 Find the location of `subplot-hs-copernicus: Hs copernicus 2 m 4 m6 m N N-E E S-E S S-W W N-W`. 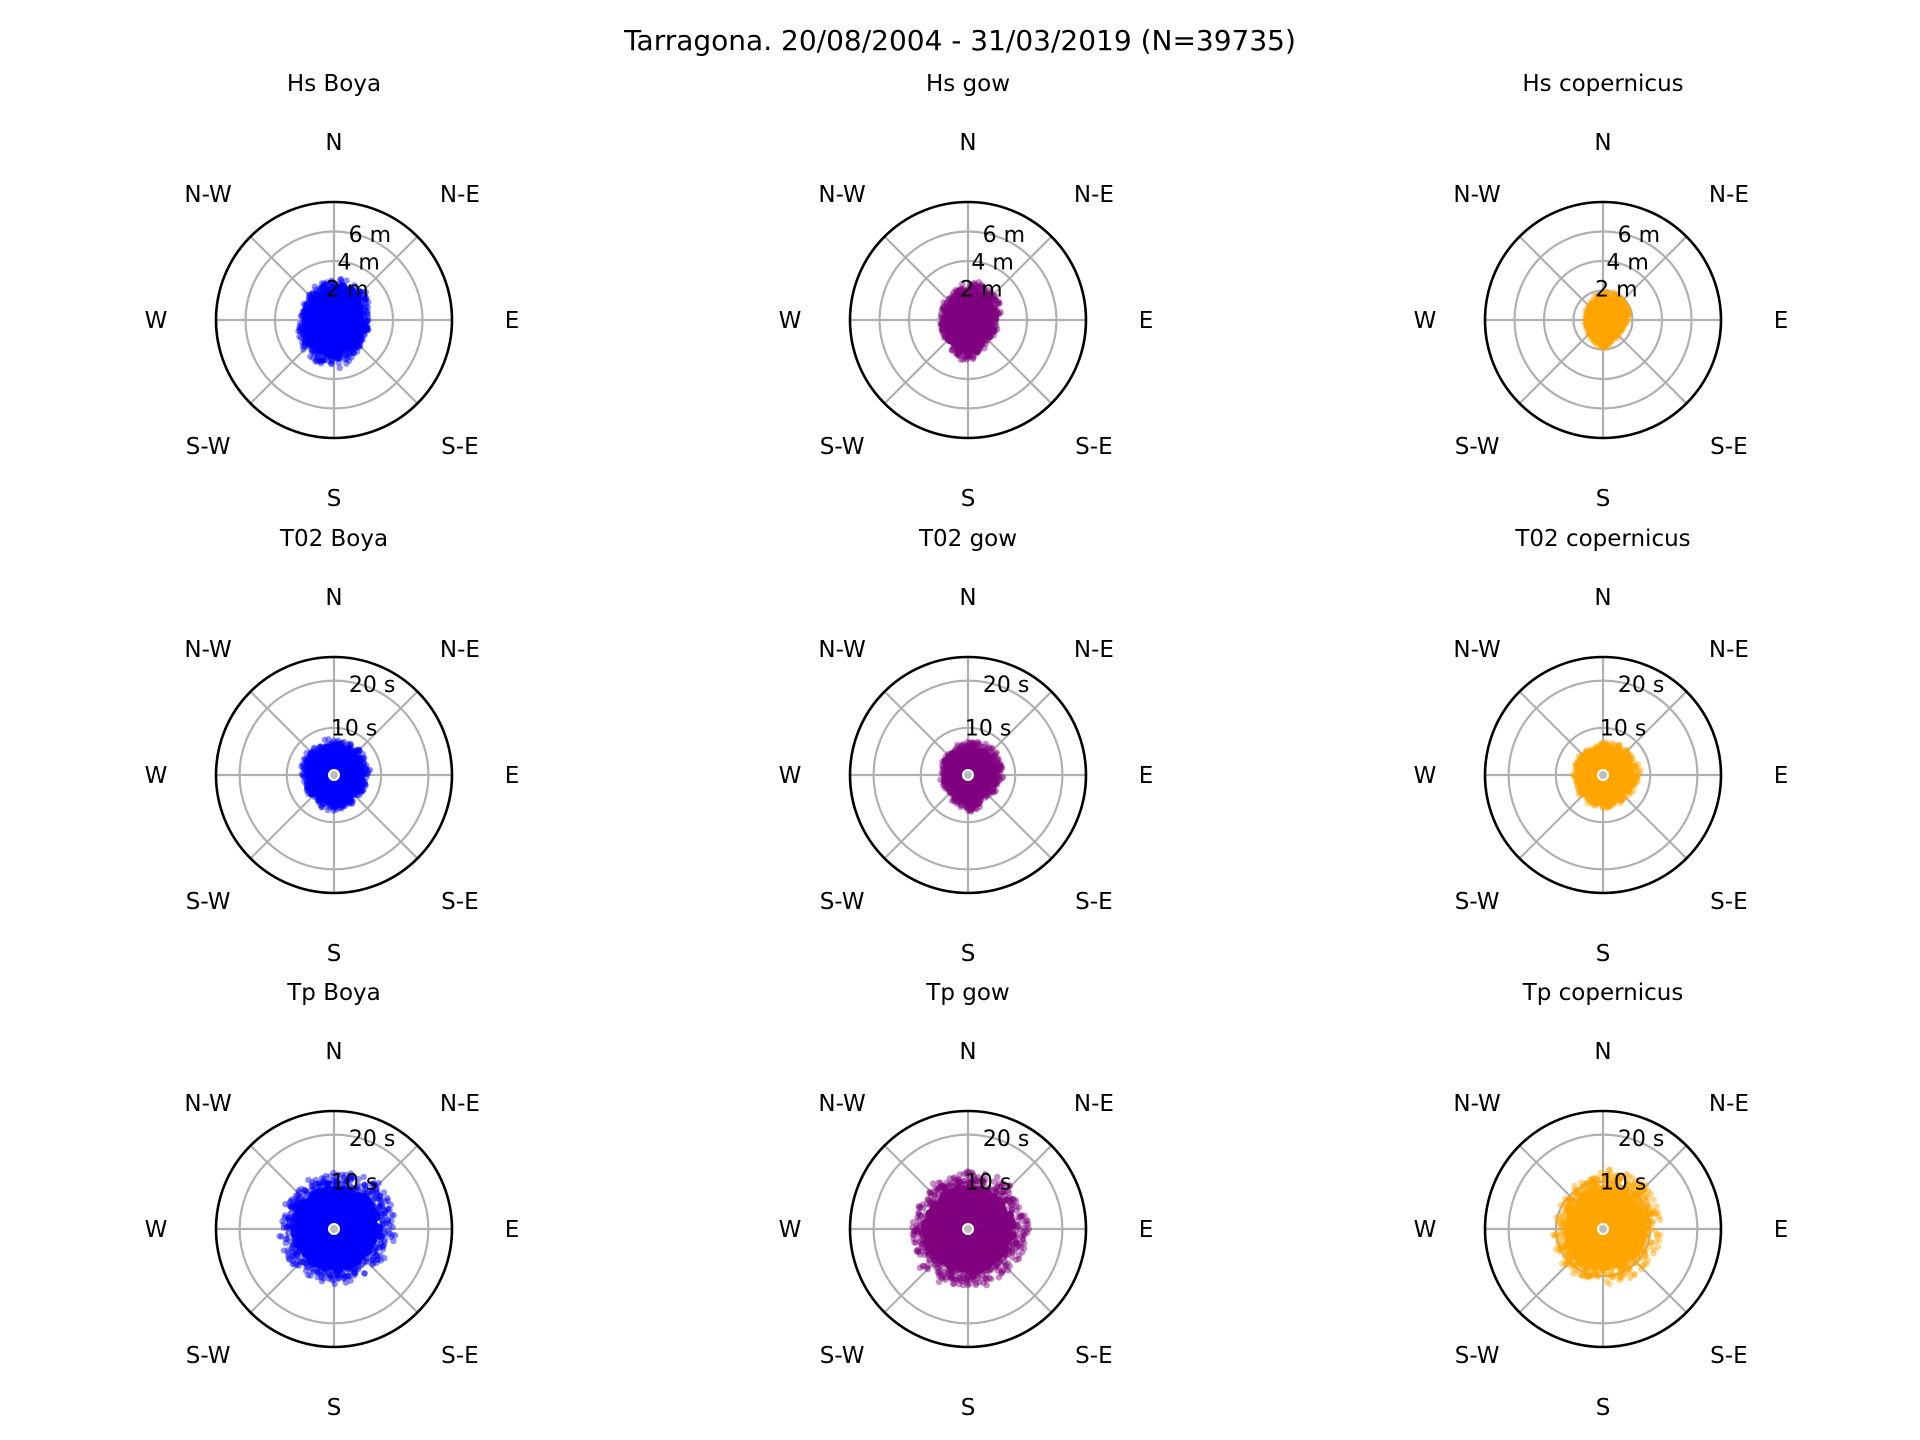

subplot-hs-copernicus: Hs copernicus 2 m 4 m6 m N N-E E S-E S S-W W N-W is located at coordinates (1601, 291).